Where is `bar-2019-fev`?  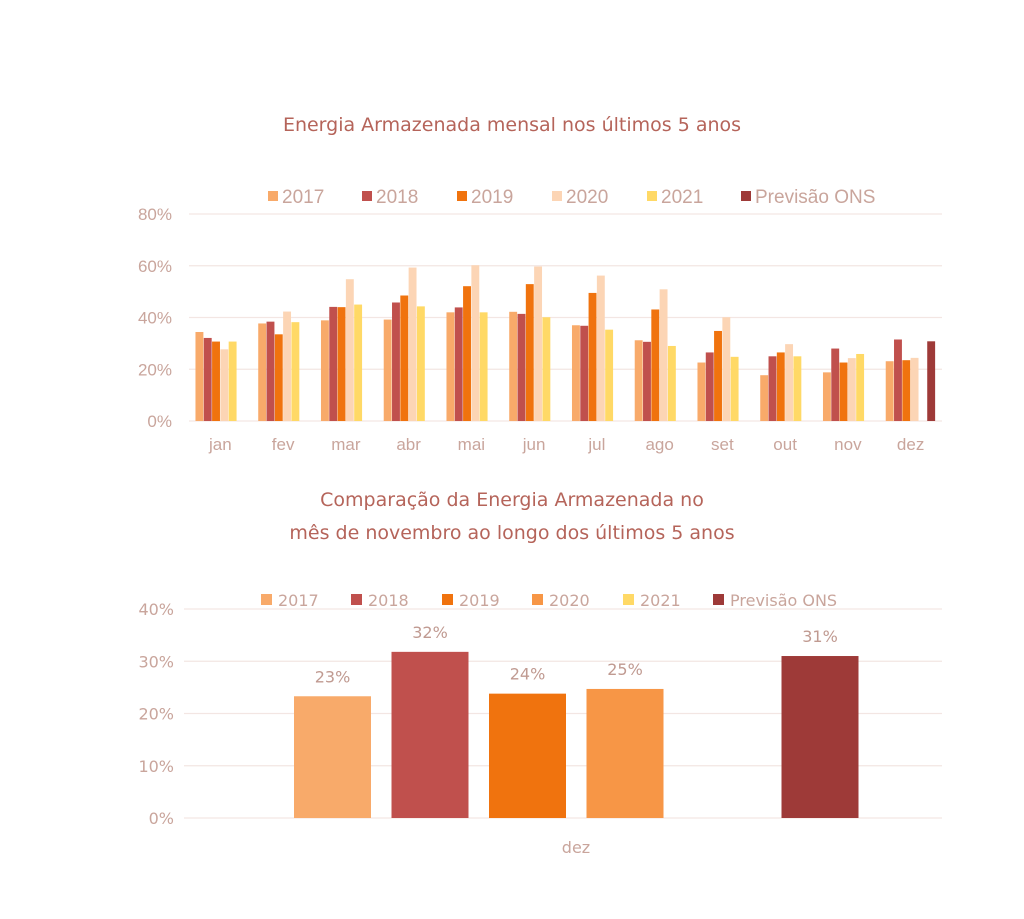
bar-2019-fev is located at coordinates (278, 377).